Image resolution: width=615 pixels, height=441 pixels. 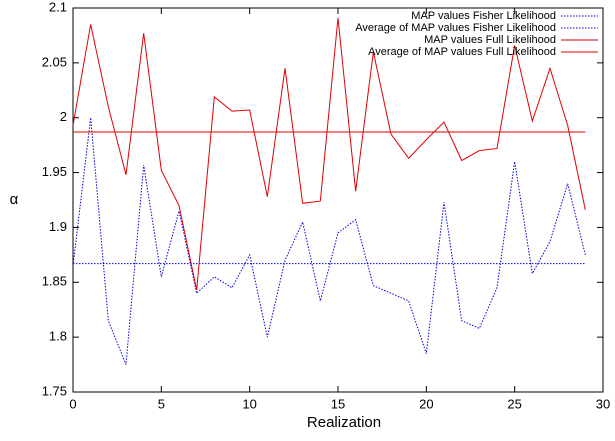 I want to click on x-tick-label: 0, so click(x=72, y=403).